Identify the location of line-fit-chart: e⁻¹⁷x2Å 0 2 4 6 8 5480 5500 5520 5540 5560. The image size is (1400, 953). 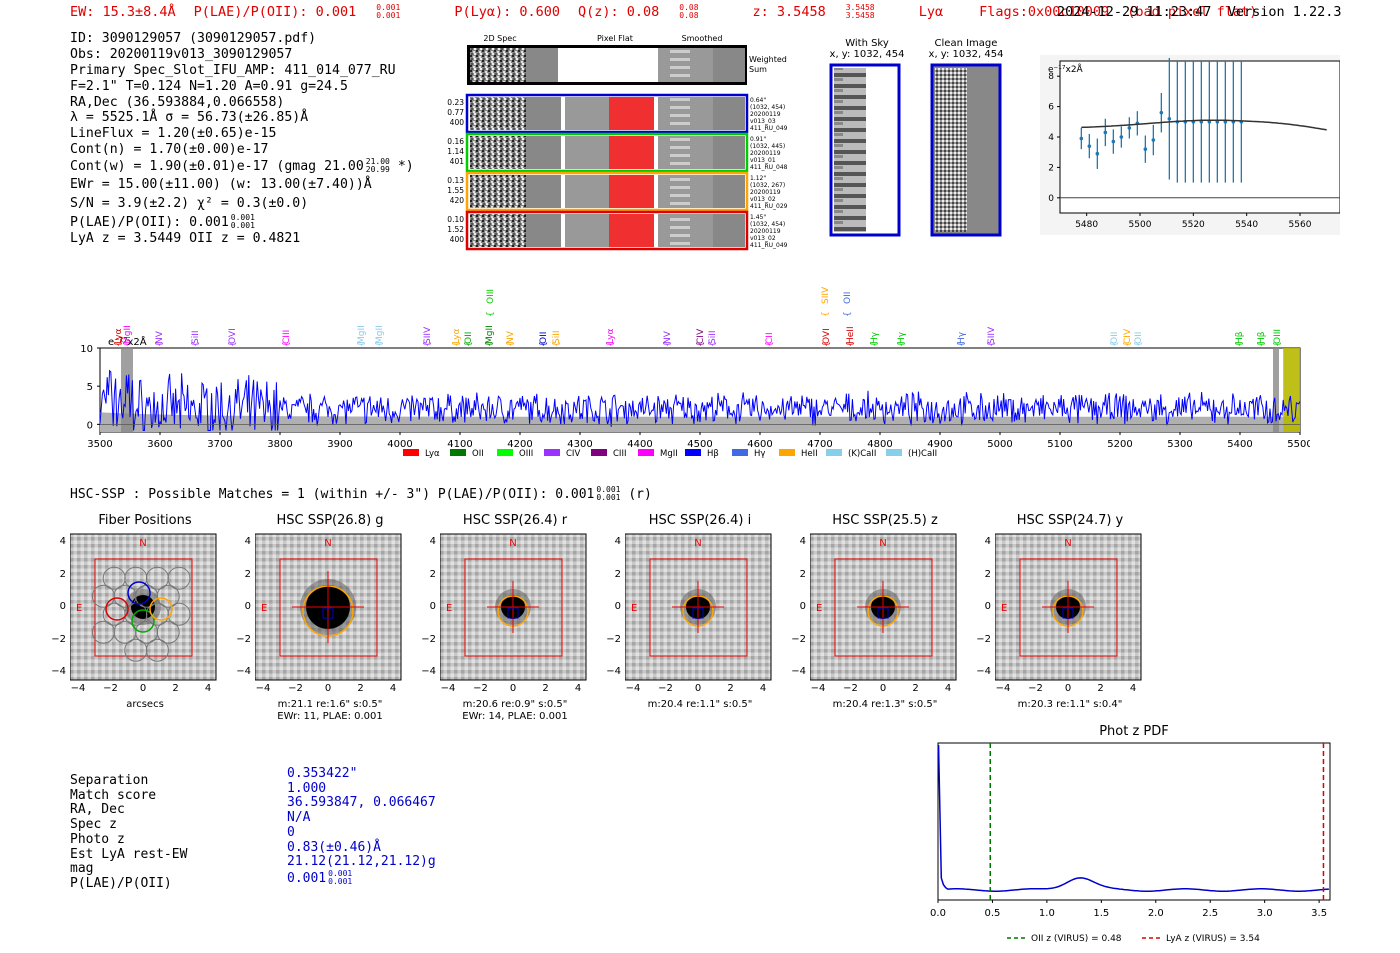
(1190, 145).